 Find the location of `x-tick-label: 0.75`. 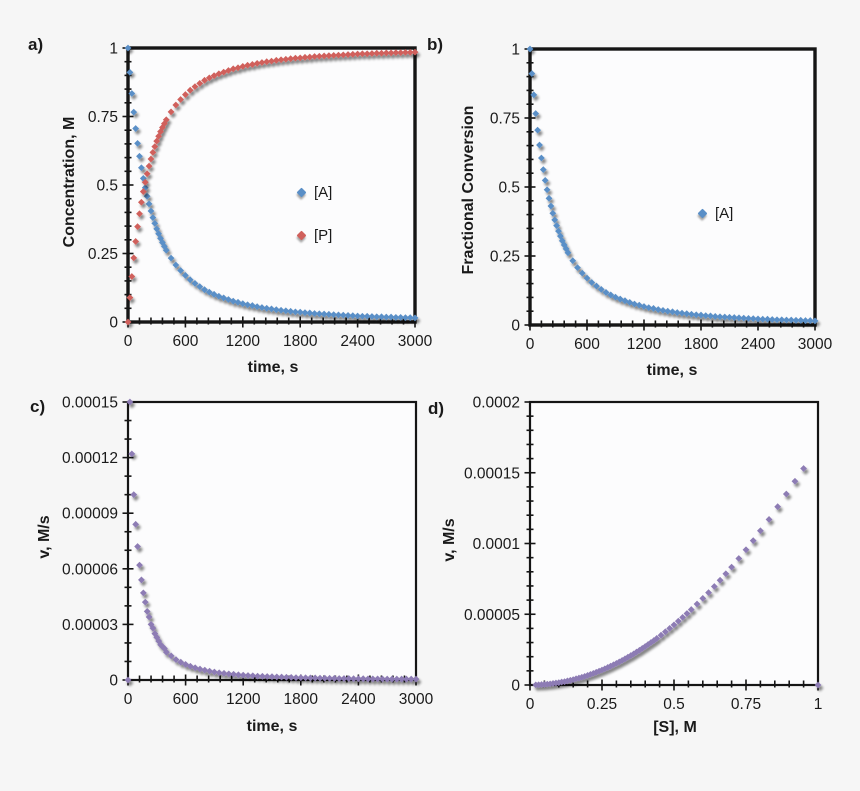

x-tick-label: 0.75 is located at coordinates (746, 704).